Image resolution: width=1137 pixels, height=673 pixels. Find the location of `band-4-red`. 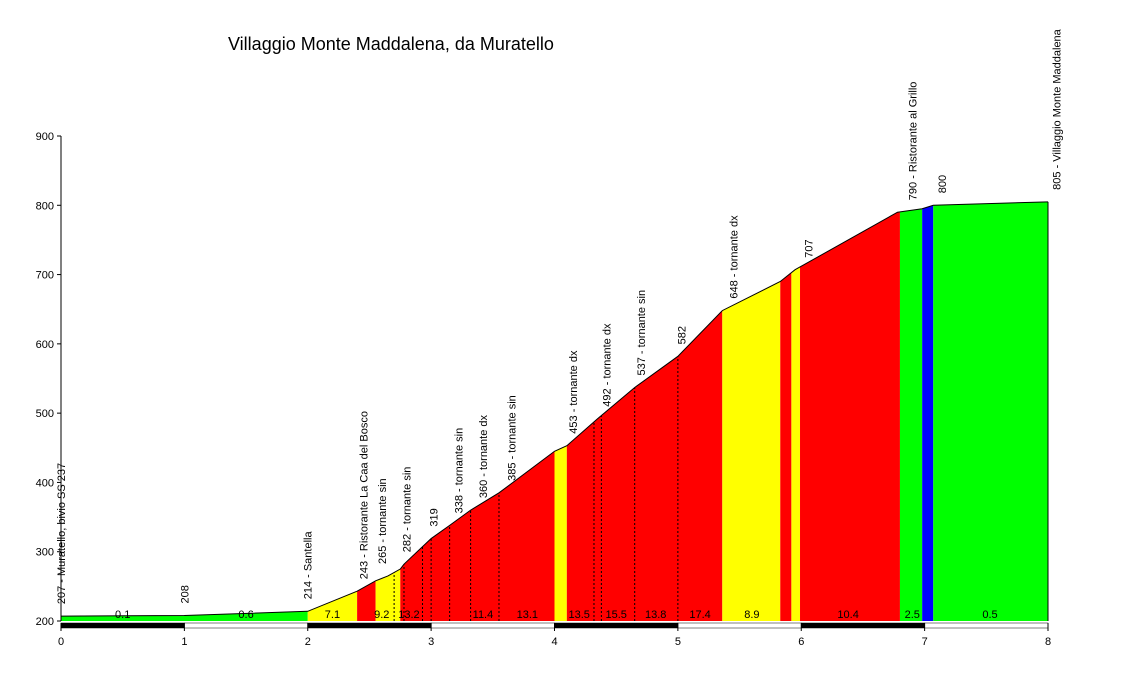

band-4-red is located at coordinates (477, 536).